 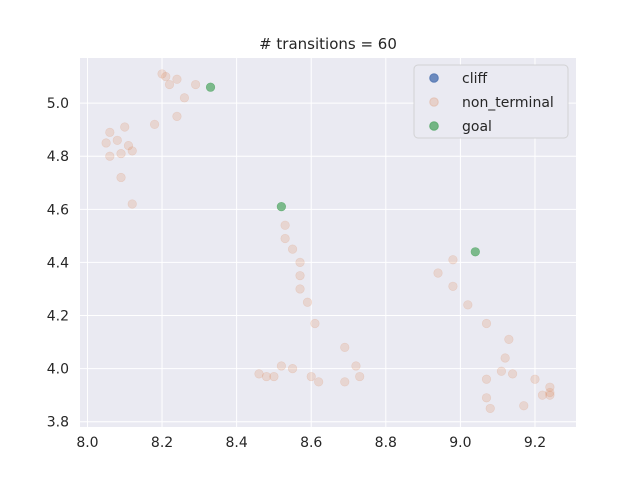 I want to click on x-axis-ticks: 8.0 8.2 8.4 8.6 8.8 9.0 9.2, so click(x=311, y=443).